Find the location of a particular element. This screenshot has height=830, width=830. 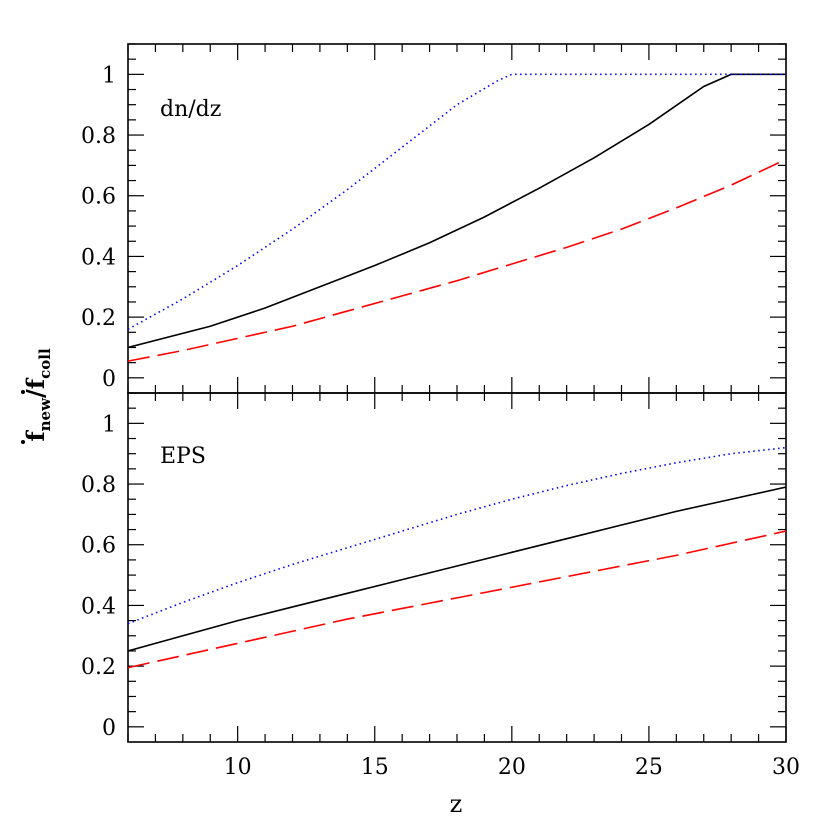

denominator-dot is located at coordinates (23, 392).